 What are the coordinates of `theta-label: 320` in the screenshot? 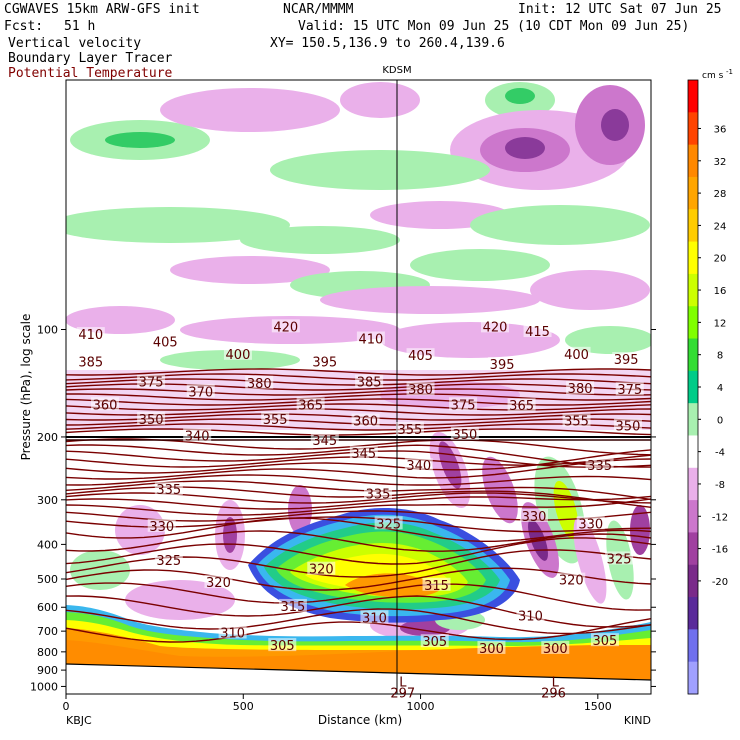 It's located at (218, 583).